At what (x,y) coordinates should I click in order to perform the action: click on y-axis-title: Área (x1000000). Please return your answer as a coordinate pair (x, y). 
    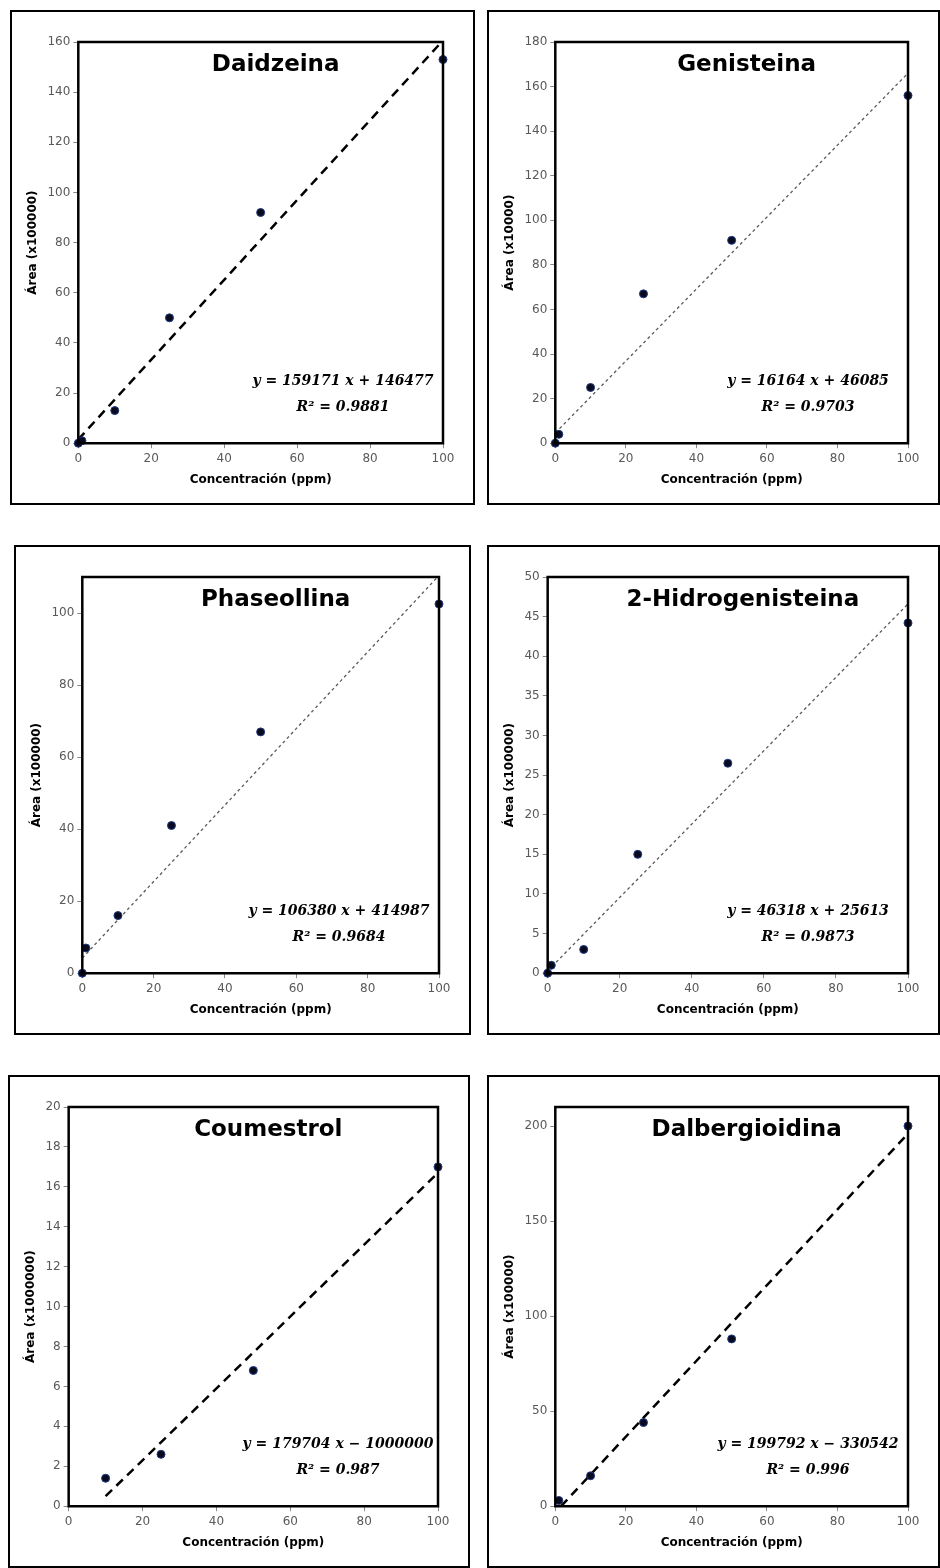
    Looking at the image, I should click on (30, 1306).